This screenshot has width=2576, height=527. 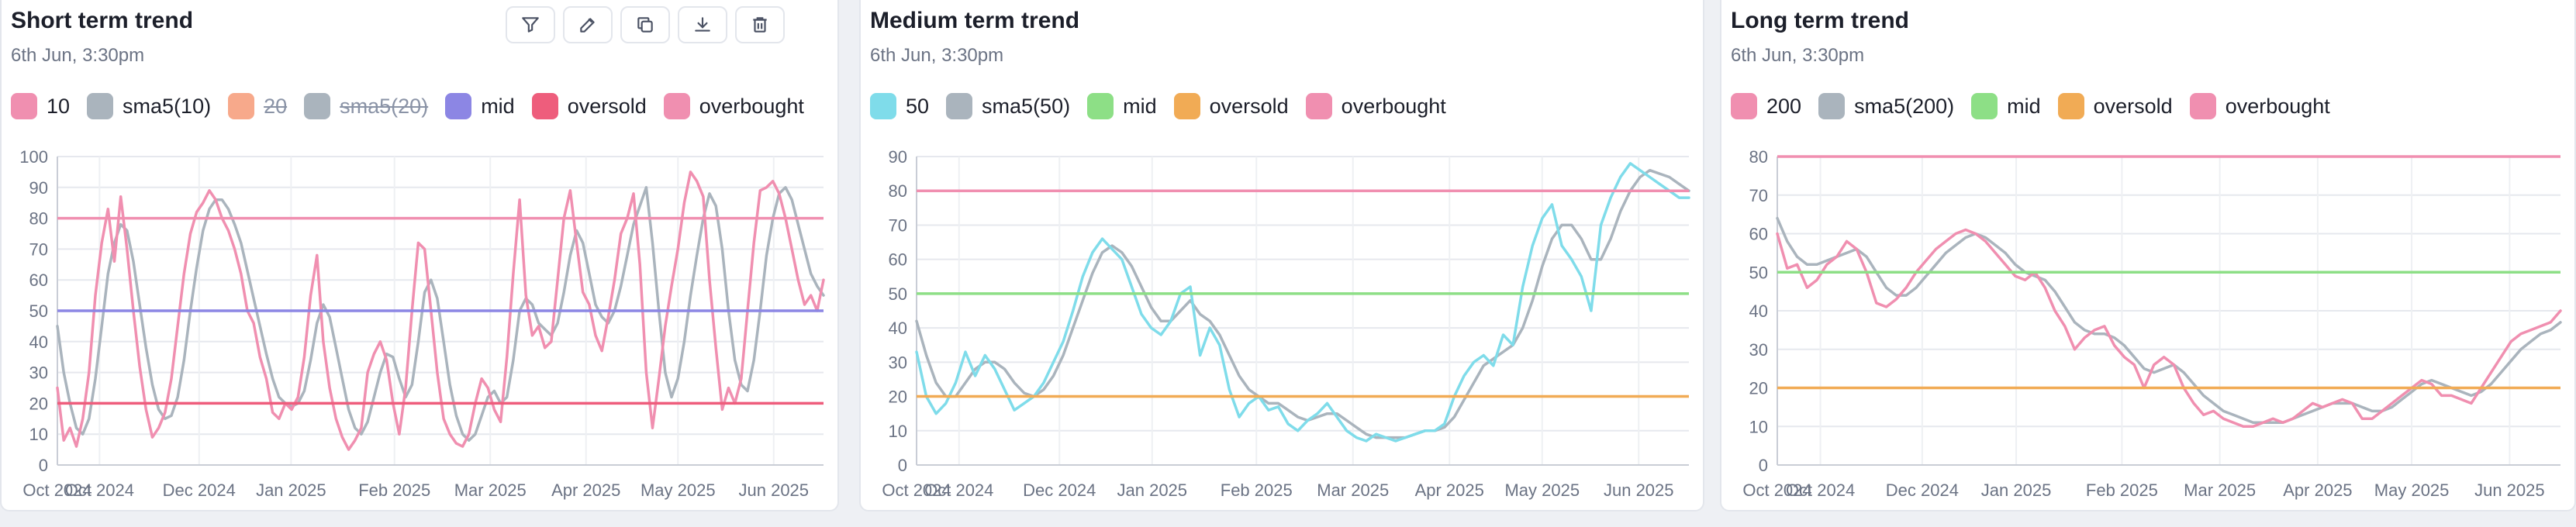 I want to click on panel-title: Medium term trend, so click(x=975, y=20).